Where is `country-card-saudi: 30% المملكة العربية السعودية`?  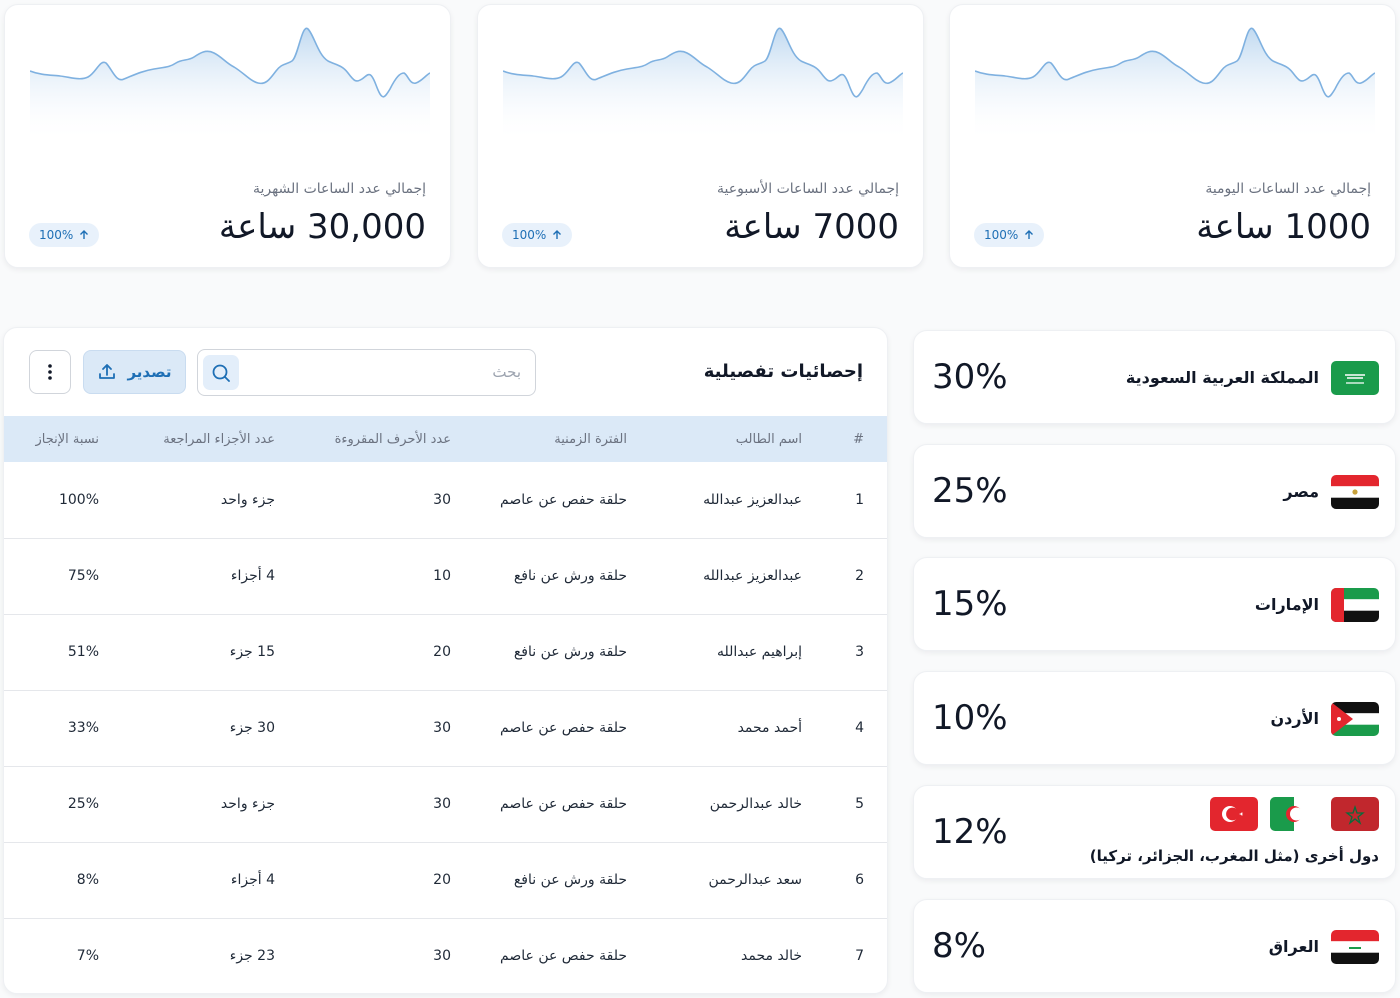 country-card-saudi: 30% المملكة العربية السعودية is located at coordinates (1154, 377).